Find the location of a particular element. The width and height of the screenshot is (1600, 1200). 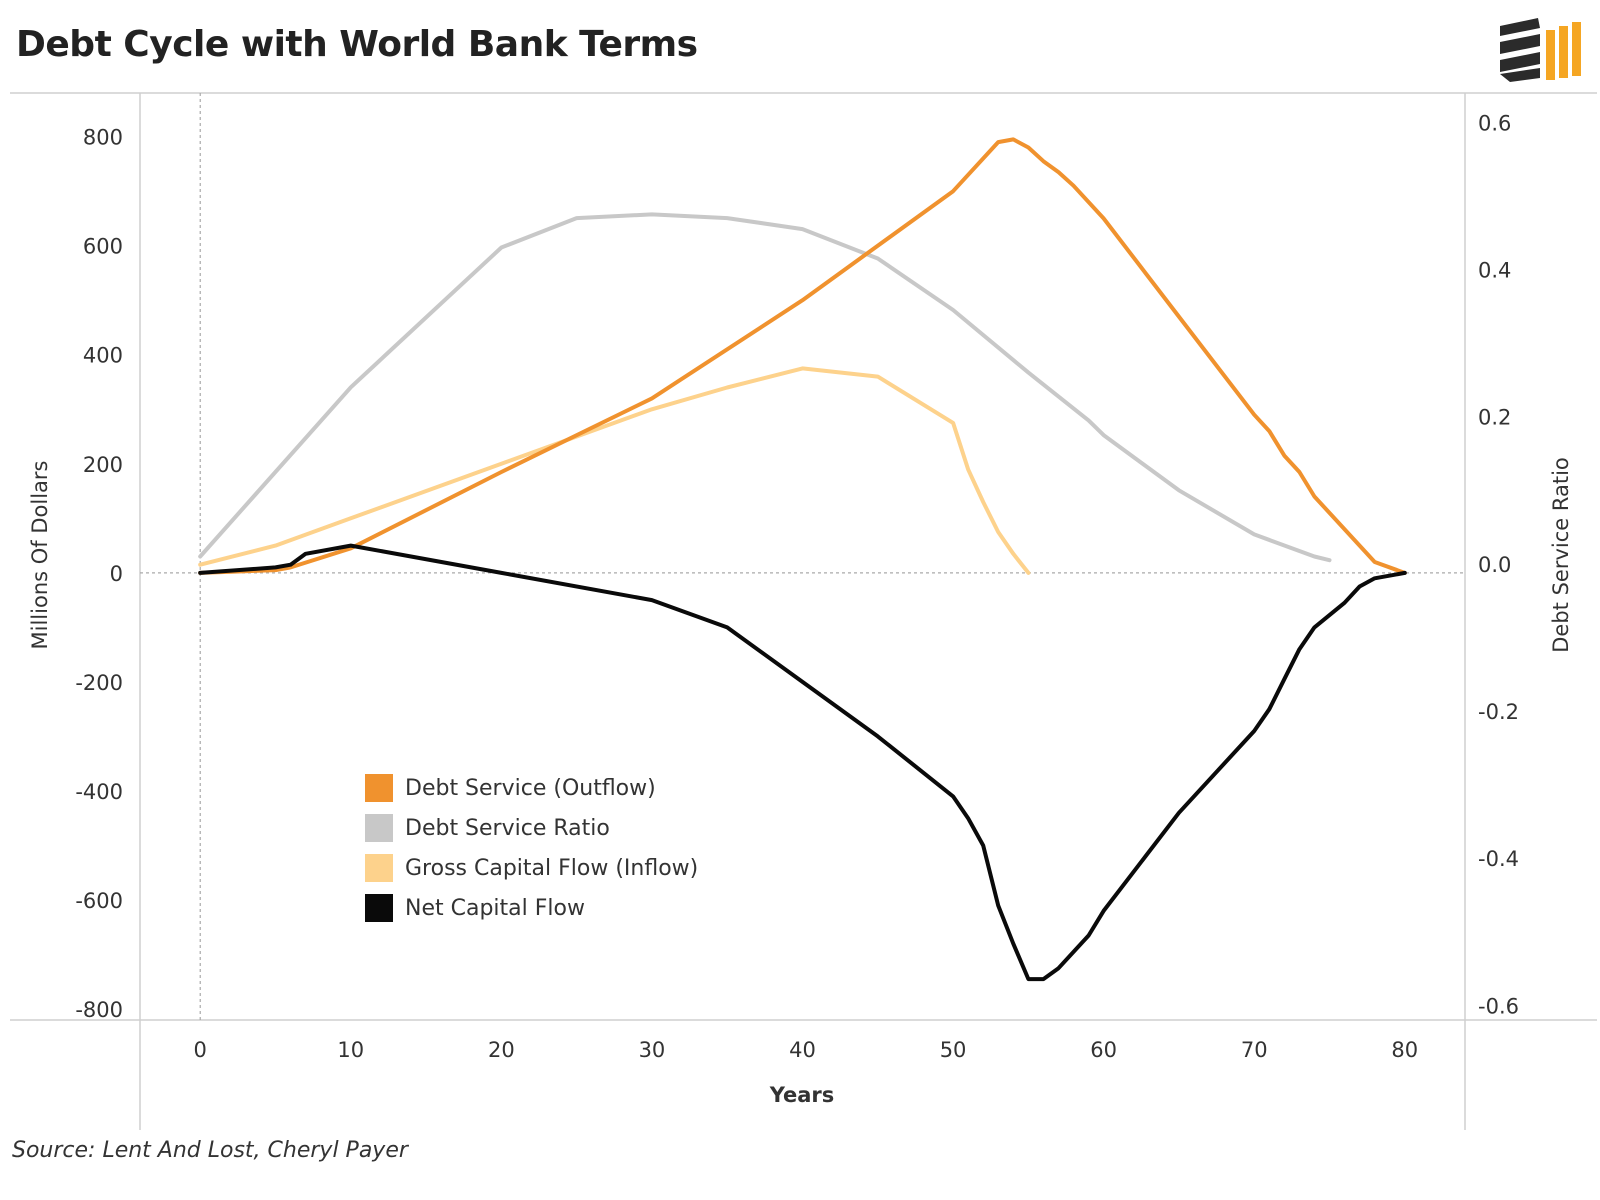

y2-axis-title: Debt Service Ratio is located at coordinates (1561, 555).